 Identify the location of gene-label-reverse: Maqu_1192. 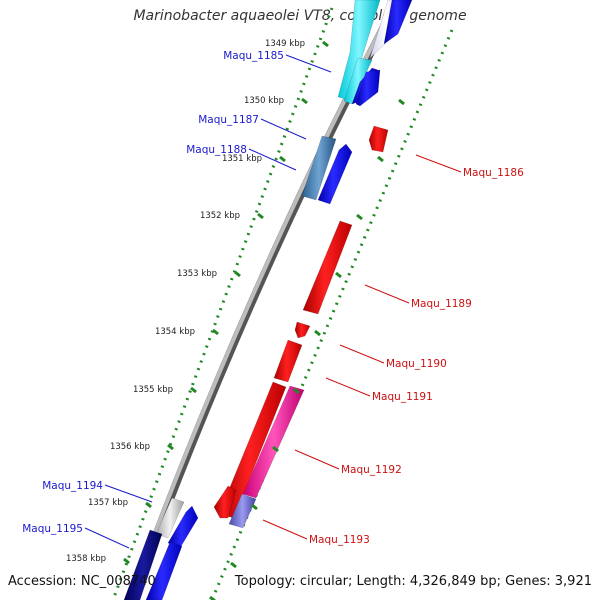
(371, 470).